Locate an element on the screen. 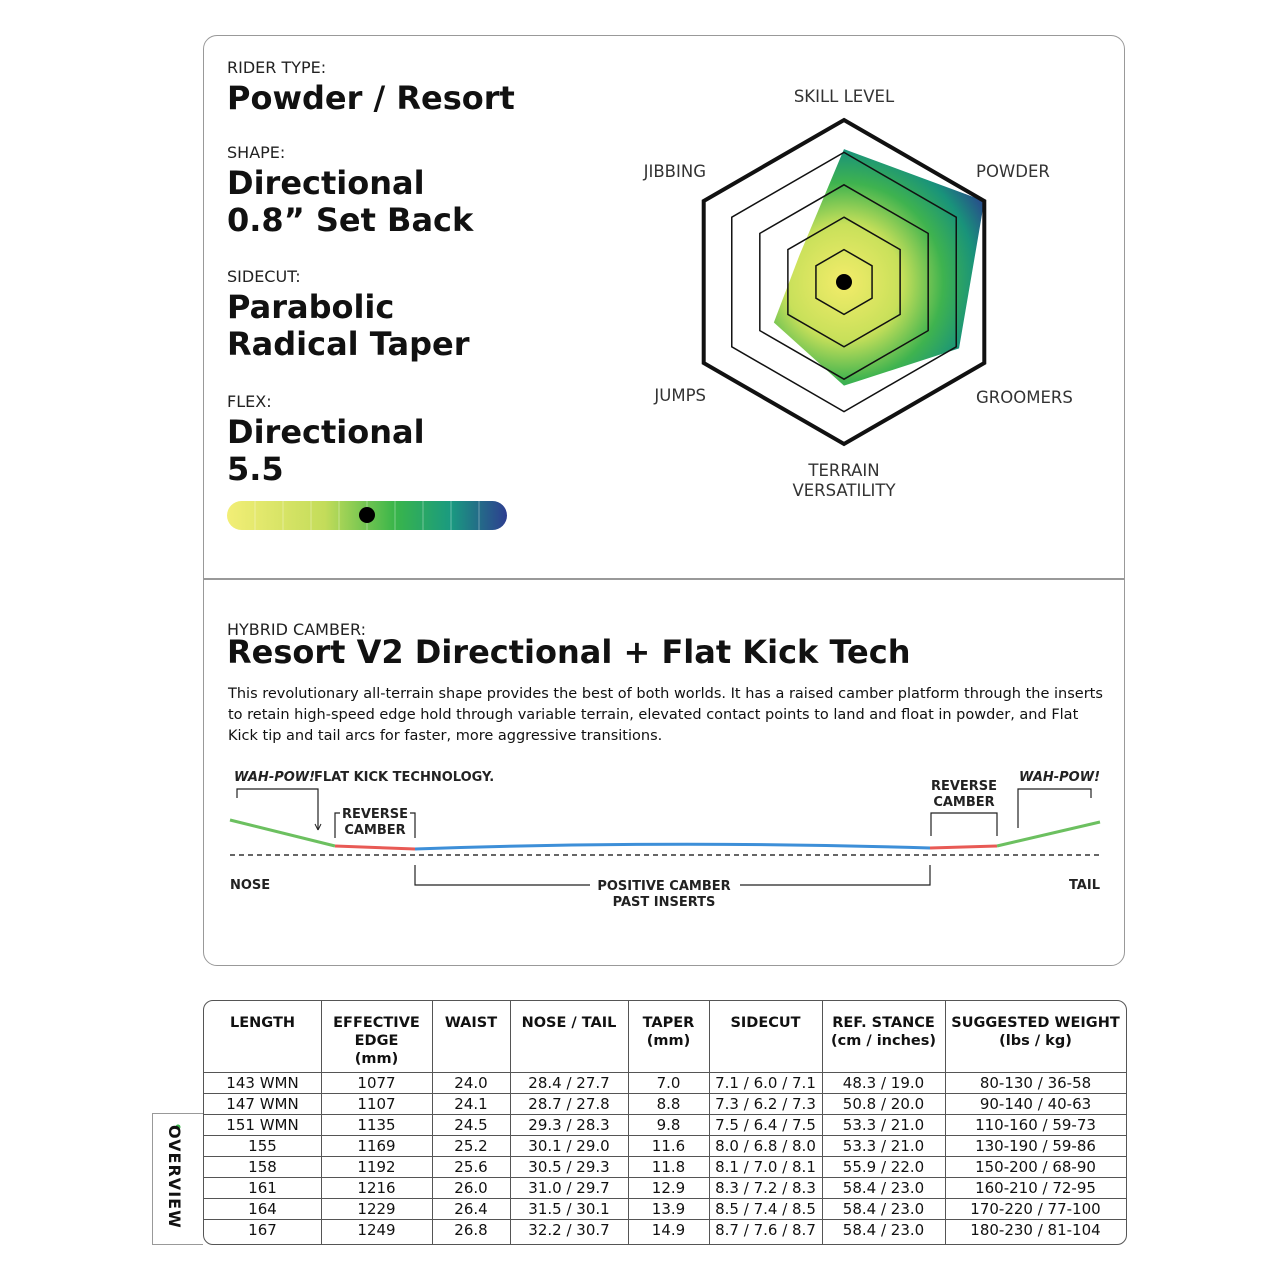 The width and height of the screenshot is (1280, 1280). table-header: EFFECTIVE EDGE (mm) is located at coordinates (376, 1041).